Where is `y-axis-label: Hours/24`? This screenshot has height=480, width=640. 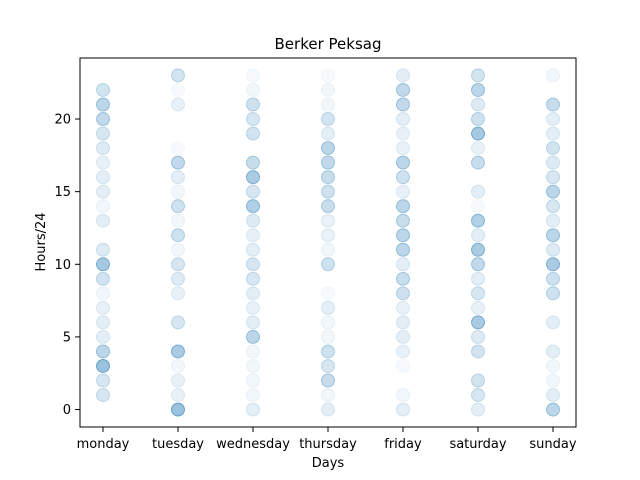
y-axis-label: Hours/24 is located at coordinates (41, 241).